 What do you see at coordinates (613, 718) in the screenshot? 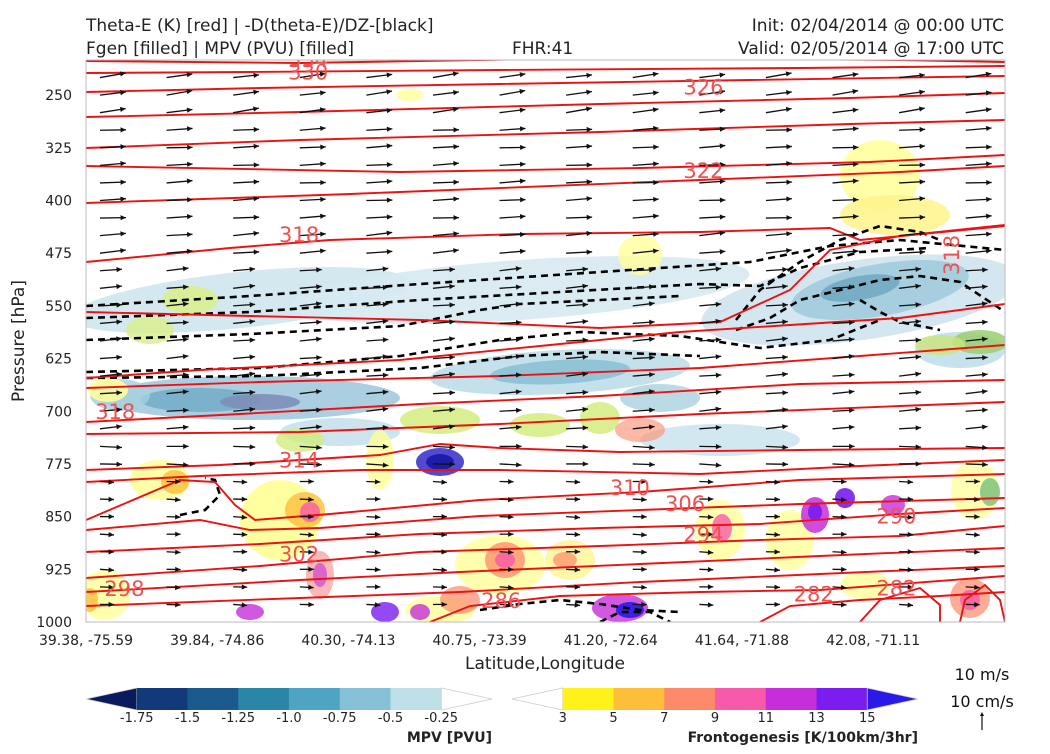
I see `fgen-colorbar-tick: 5` at bounding box center [613, 718].